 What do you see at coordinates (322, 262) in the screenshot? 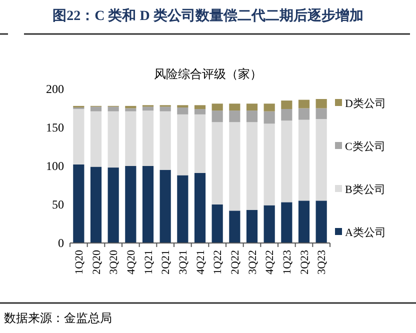
I see `x-tick-label: 3Q23` at bounding box center [322, 262].